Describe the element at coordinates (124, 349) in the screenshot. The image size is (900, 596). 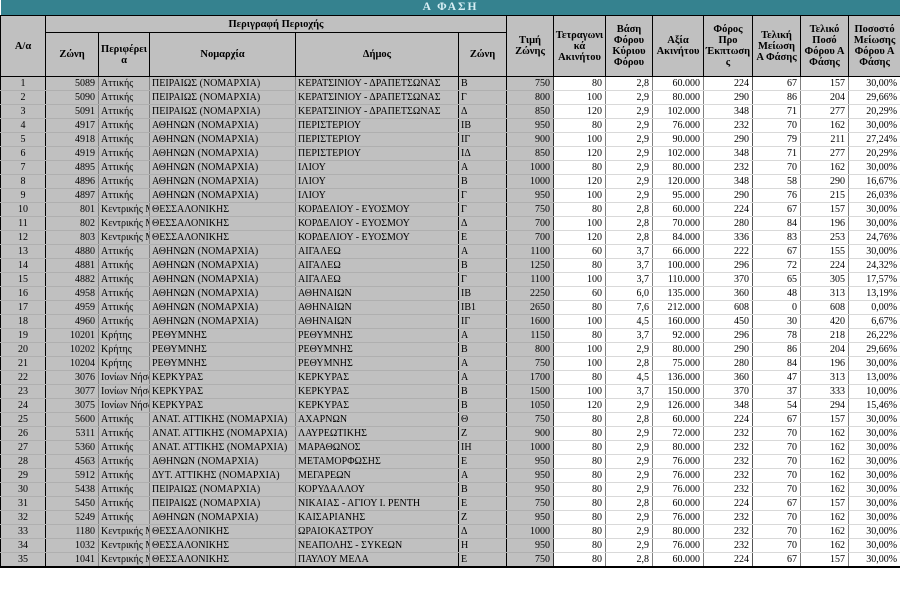
I see `cell-region: Κρήτης` at that location.